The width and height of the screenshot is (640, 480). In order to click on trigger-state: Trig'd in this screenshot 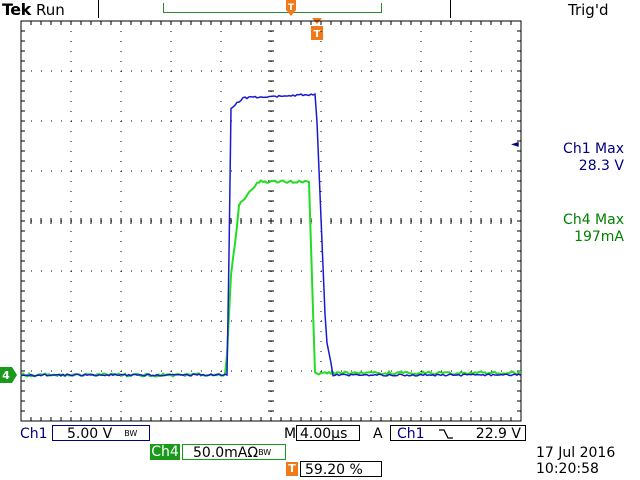, I will do `click(588, 10)`.